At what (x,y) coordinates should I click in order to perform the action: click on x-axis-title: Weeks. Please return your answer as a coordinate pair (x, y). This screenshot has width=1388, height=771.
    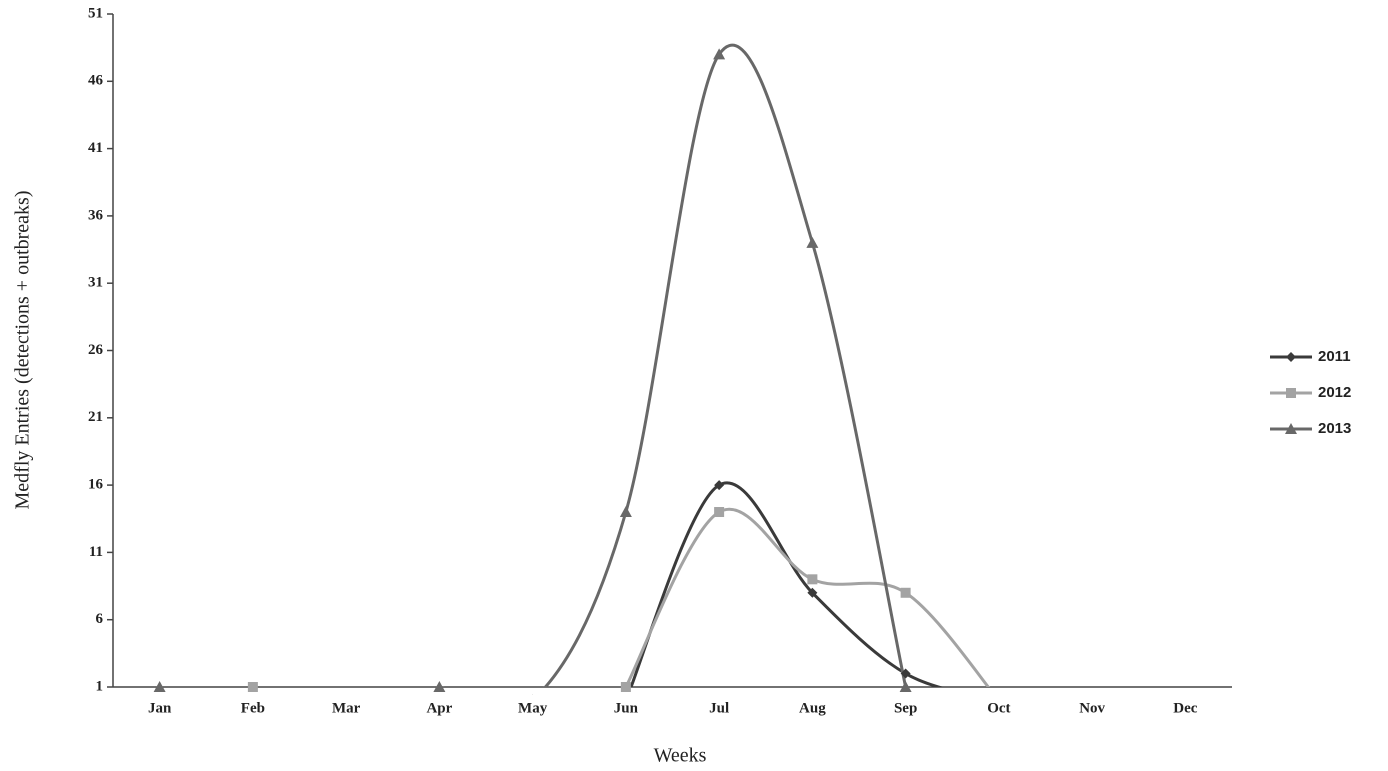
    Looking at the image, I should click on (680, 756).